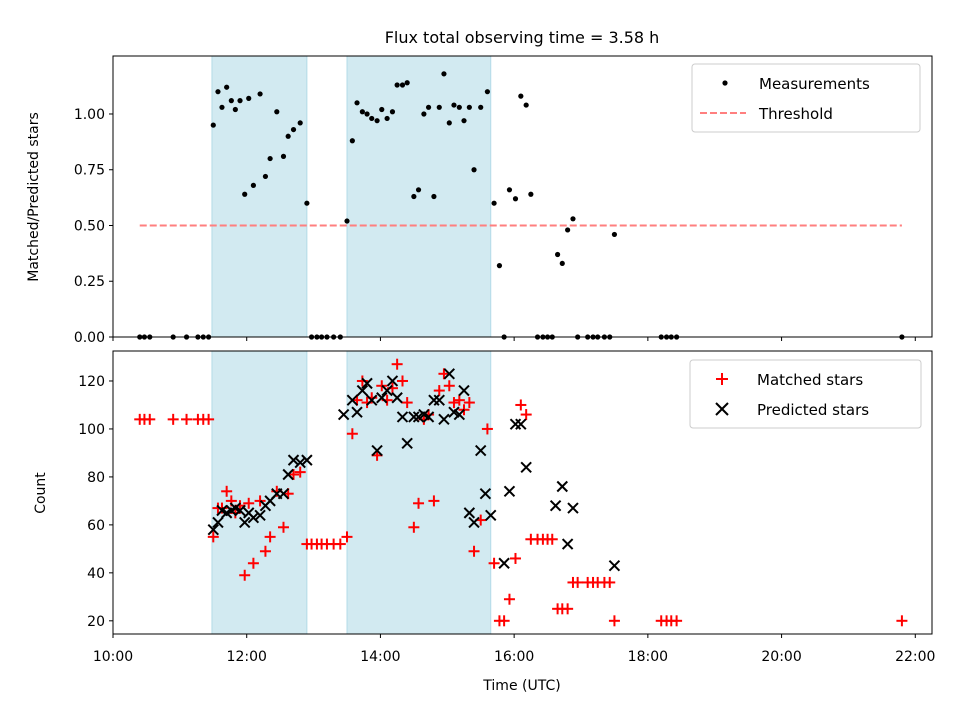  I want to click on x-axis-label: Time (UTC), so click(521, 686).